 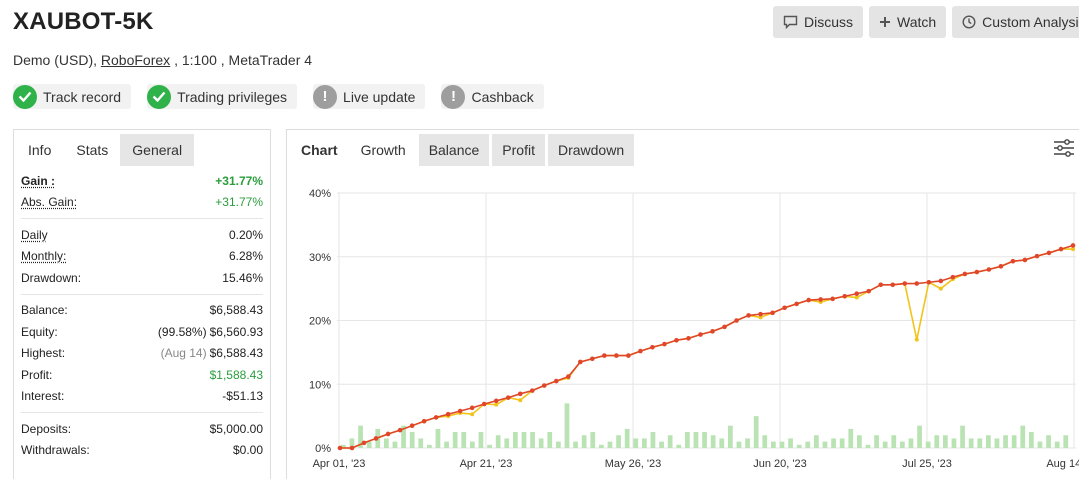 I want to click on checkmark-icon, so click(x=25, y=96).